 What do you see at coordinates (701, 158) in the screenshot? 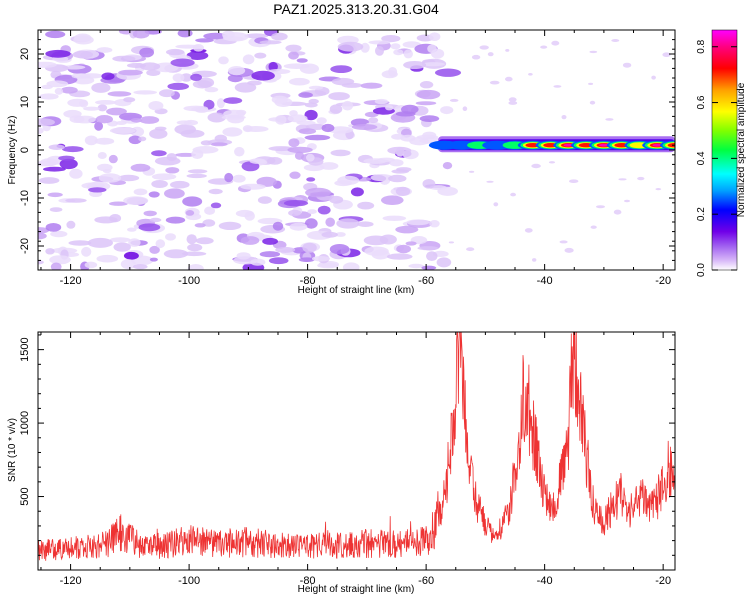
I see `colorbar-tick-label: 0.4` at bounding box center [701, 158].